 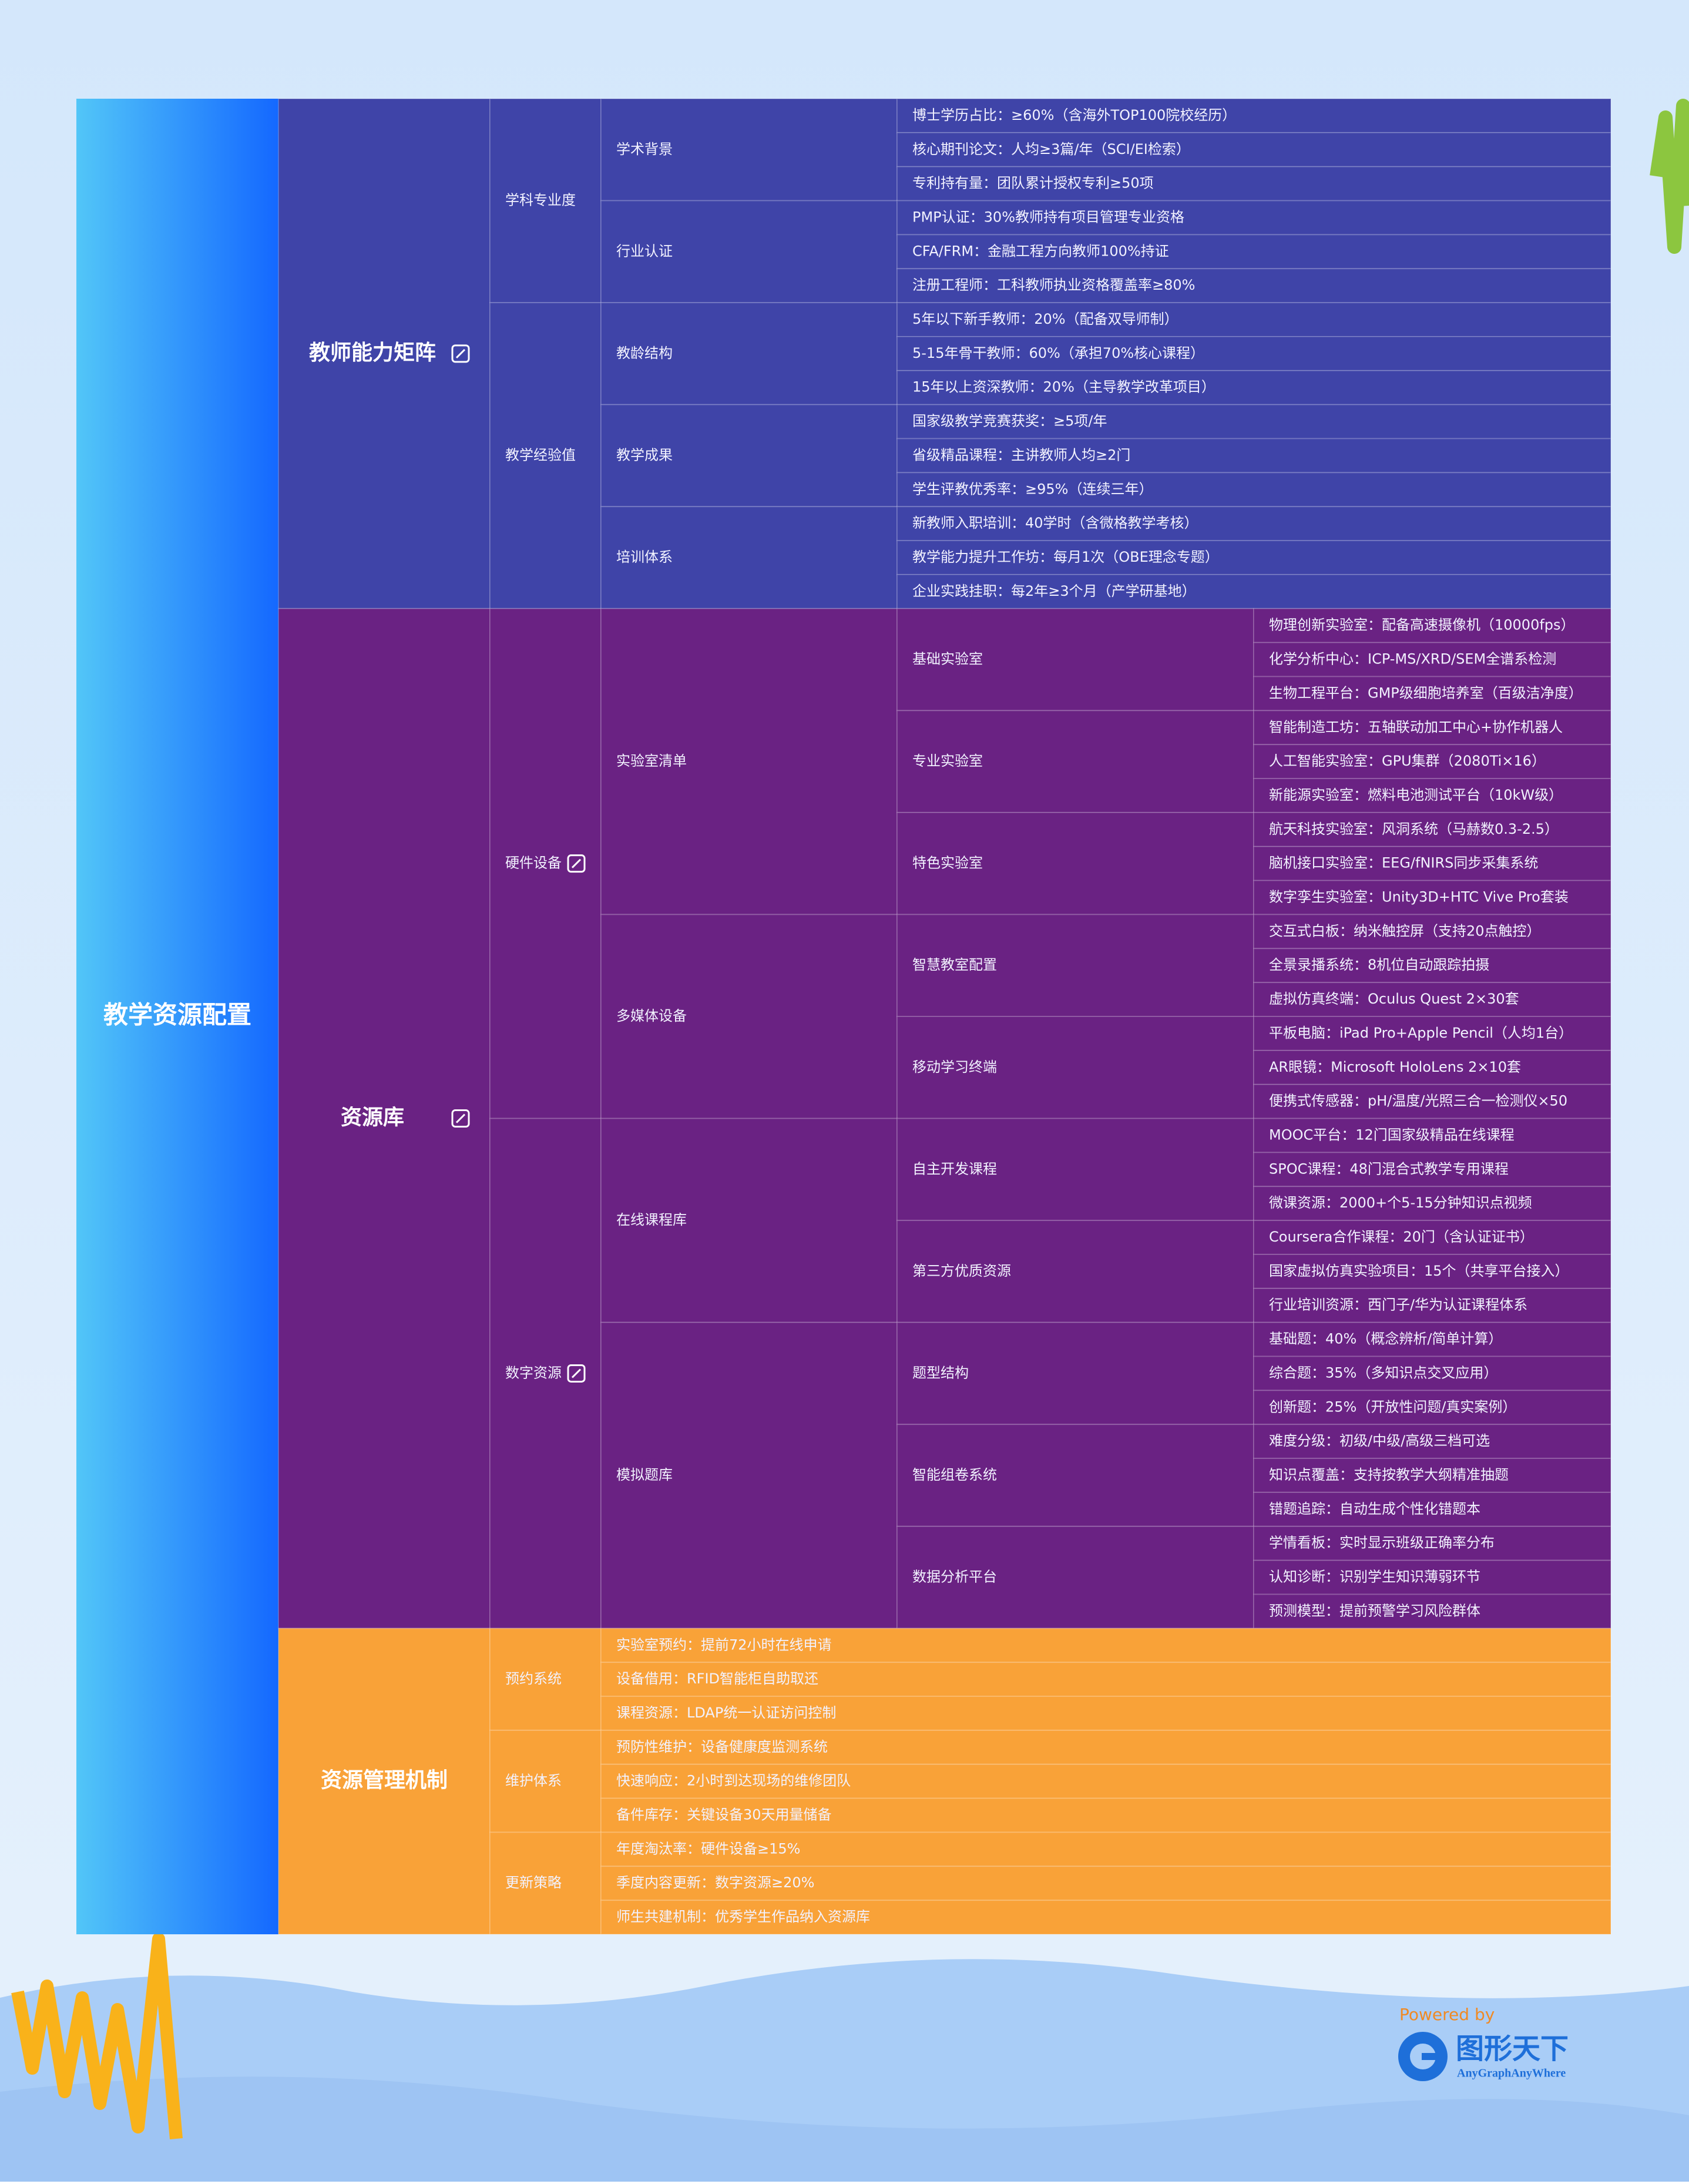 I want to click on node-label: 题型结构, so click(x=940, y=1372).